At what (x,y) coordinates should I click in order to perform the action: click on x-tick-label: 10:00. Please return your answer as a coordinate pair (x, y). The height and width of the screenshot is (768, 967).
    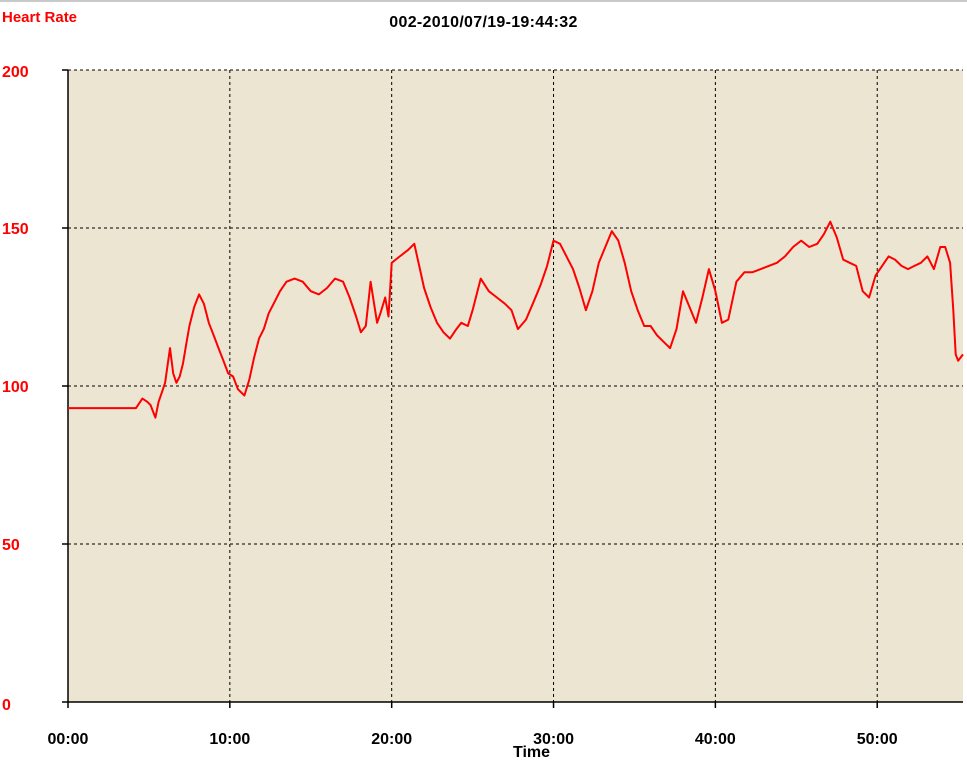
    Looking at the image, I should click on (229, 739).